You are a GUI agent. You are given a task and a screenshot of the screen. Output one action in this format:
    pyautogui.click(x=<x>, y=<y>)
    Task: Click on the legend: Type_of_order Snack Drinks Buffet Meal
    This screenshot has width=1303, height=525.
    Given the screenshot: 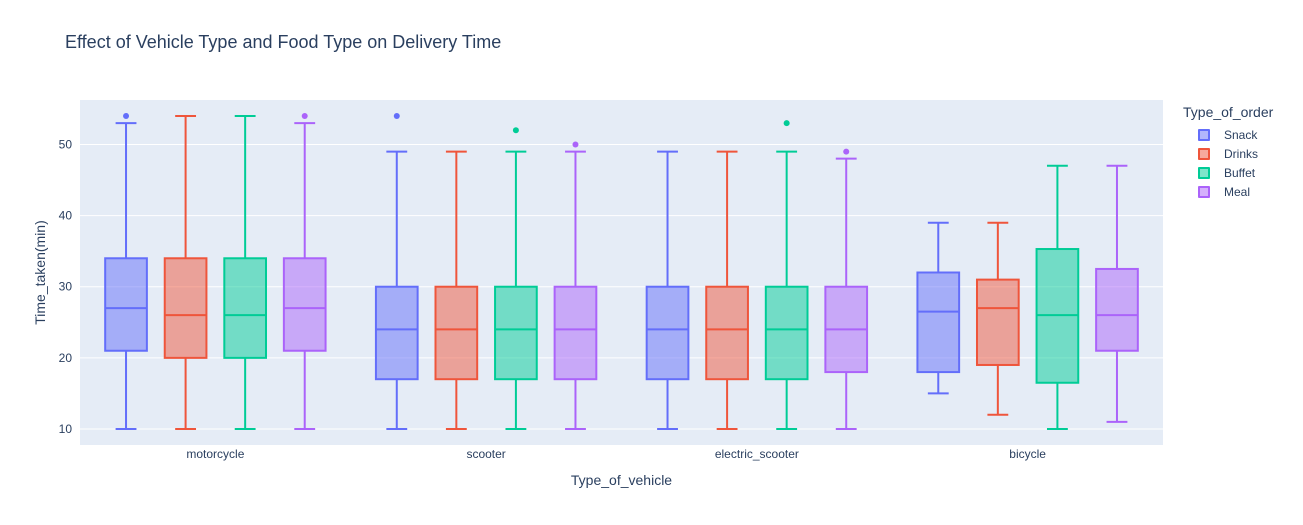 What is the action you would take?
    pyautogui.click(x=1228, y=152)
    